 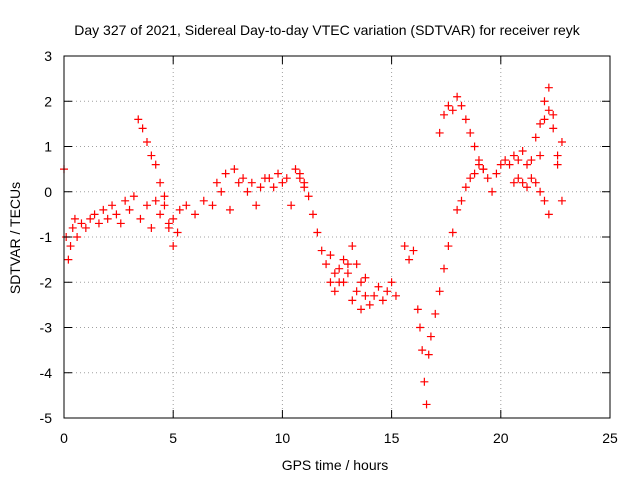 What do you see at coordinates (46, 418) in the screenshot?
I see `y-tick-label: -5` at bounding box center [46, 418].